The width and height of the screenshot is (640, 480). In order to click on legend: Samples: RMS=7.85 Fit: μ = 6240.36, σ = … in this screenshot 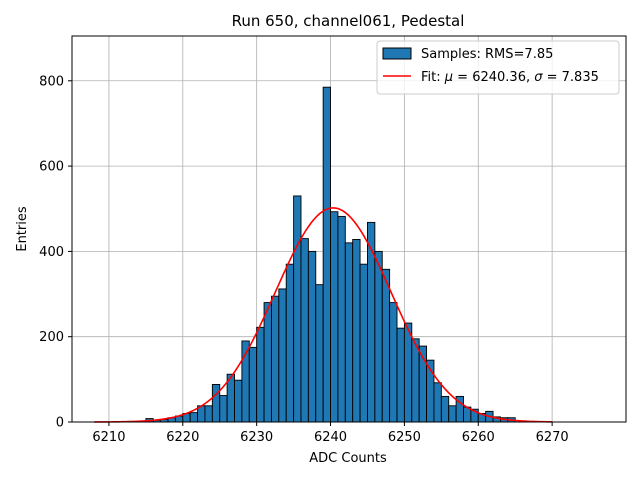, I will do `click(498, 67)`.